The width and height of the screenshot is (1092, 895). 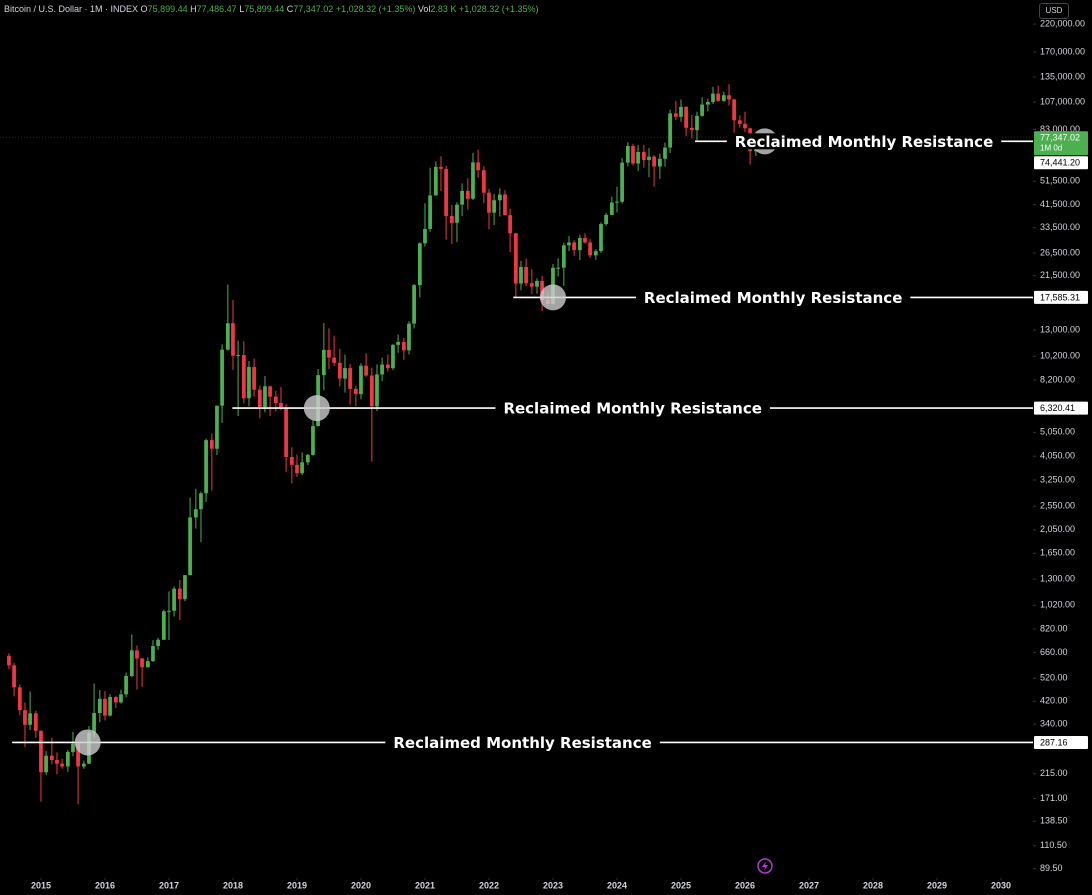 I want to click on ohlc-key: L, so click(x=242, y=9).